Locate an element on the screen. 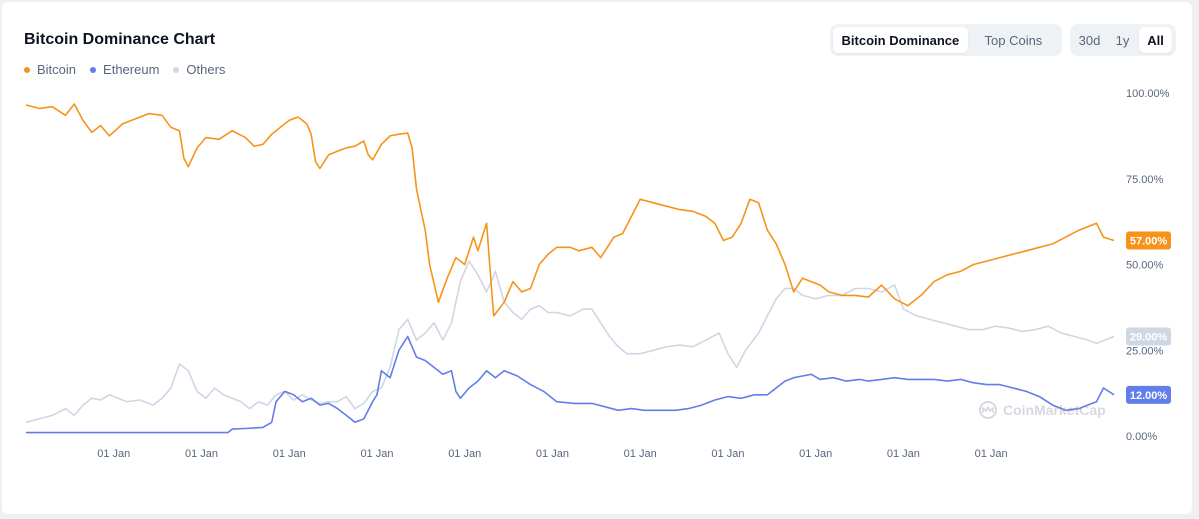  range-toggle: 30d 1y All is located at coordinates (1123, 40).